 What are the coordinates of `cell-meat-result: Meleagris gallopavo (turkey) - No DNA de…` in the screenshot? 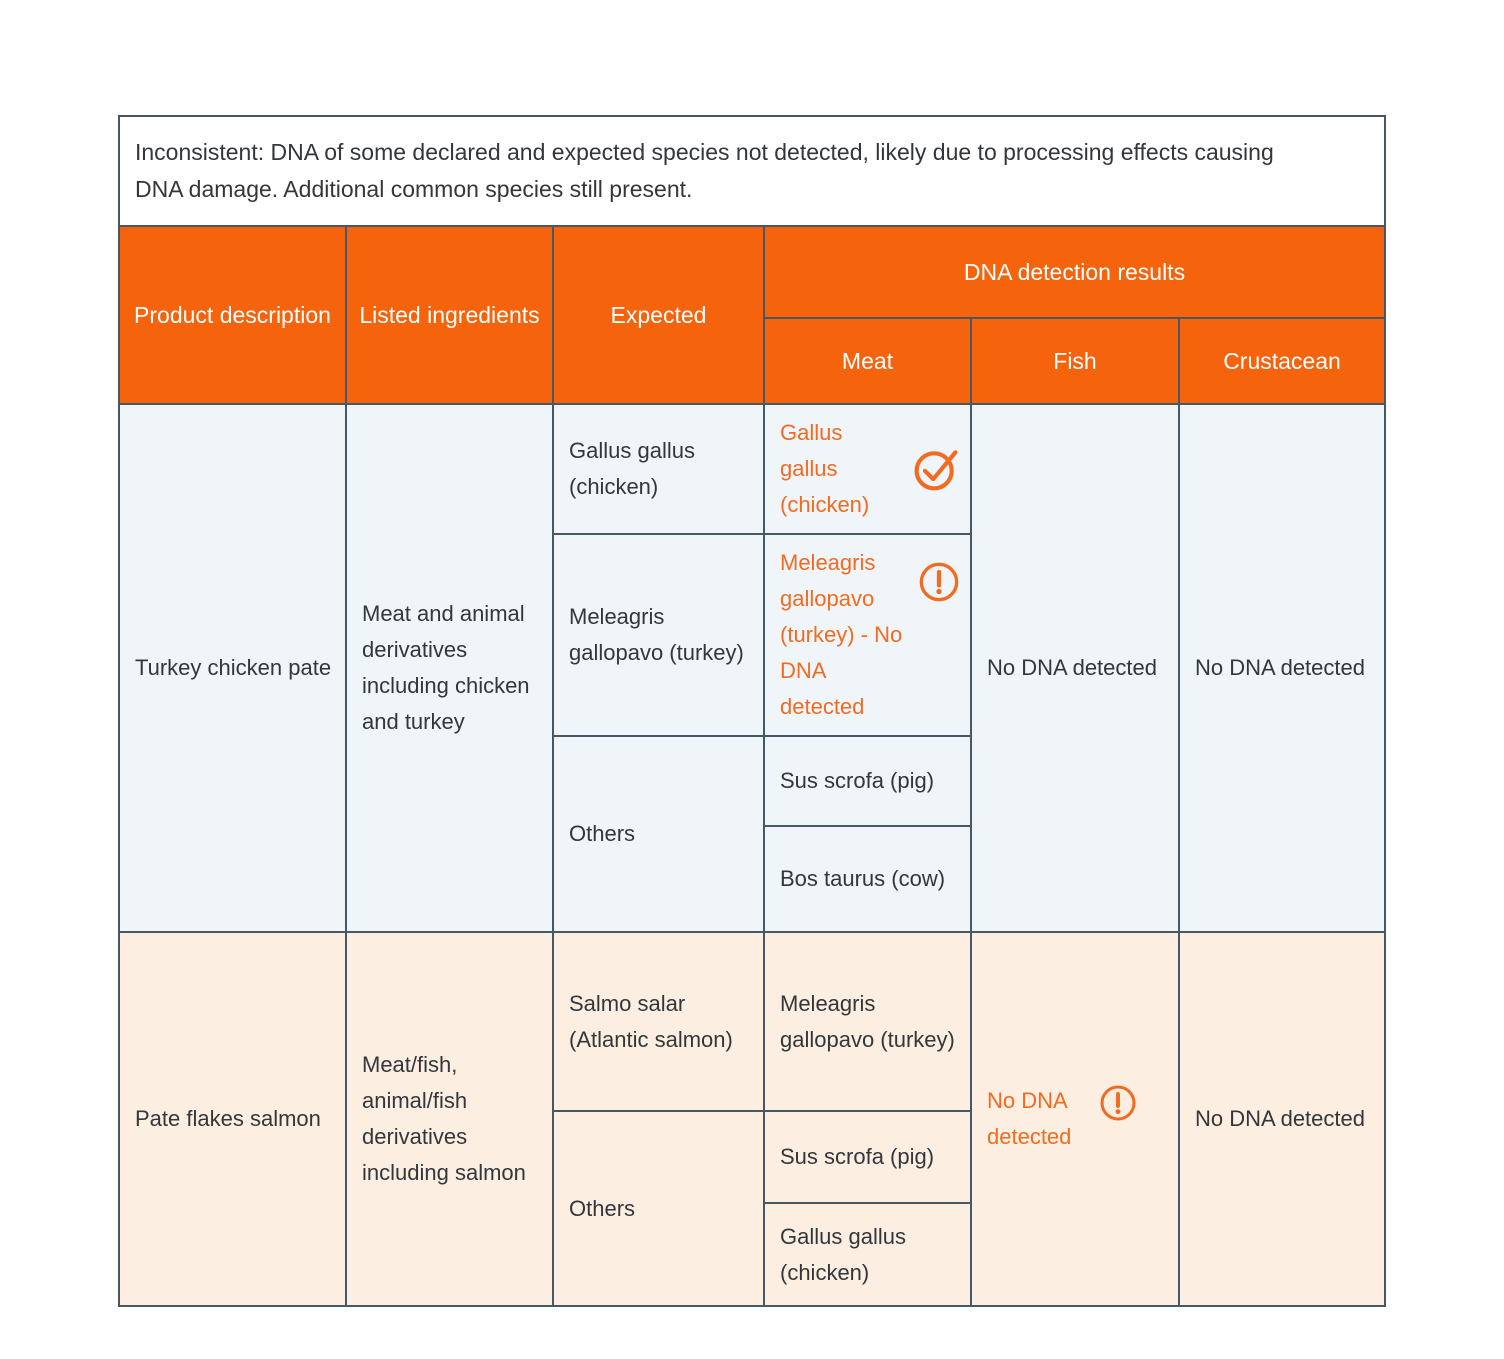 It's located at (867, 635).